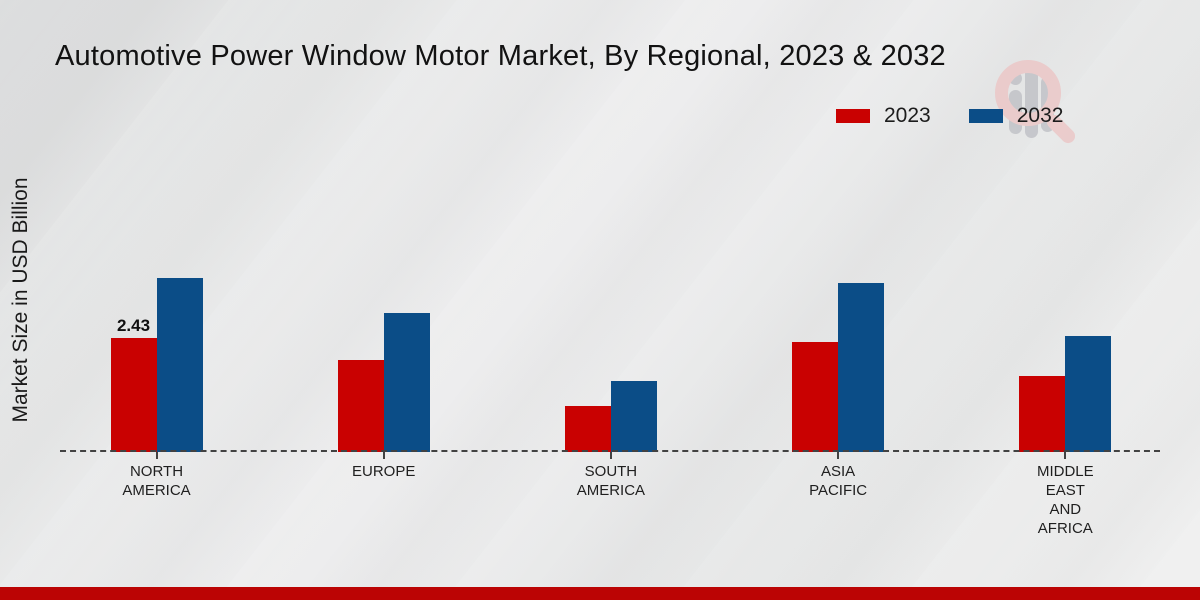 The width and height of the screenshot is (1200, 600). I want to click on bar-2023-asia-pacific, so click(815, 397).